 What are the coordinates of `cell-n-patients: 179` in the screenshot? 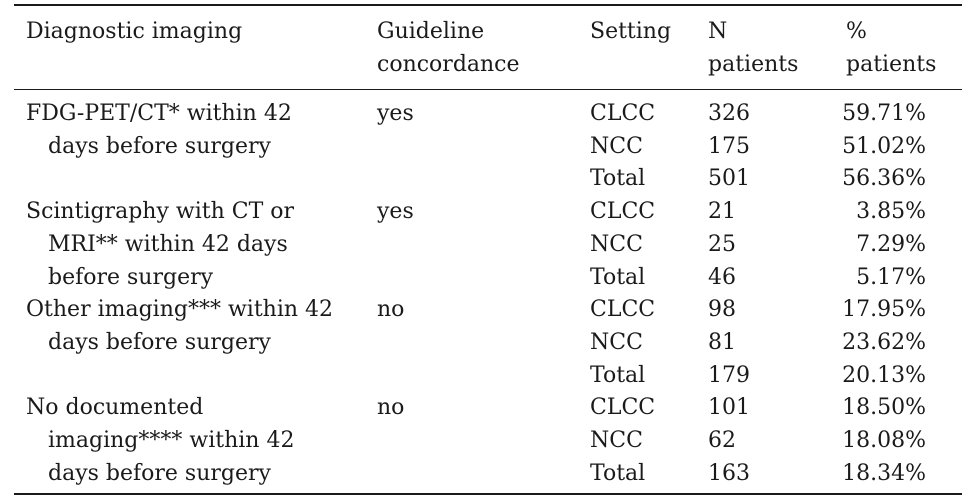 It's located at (729, 375).